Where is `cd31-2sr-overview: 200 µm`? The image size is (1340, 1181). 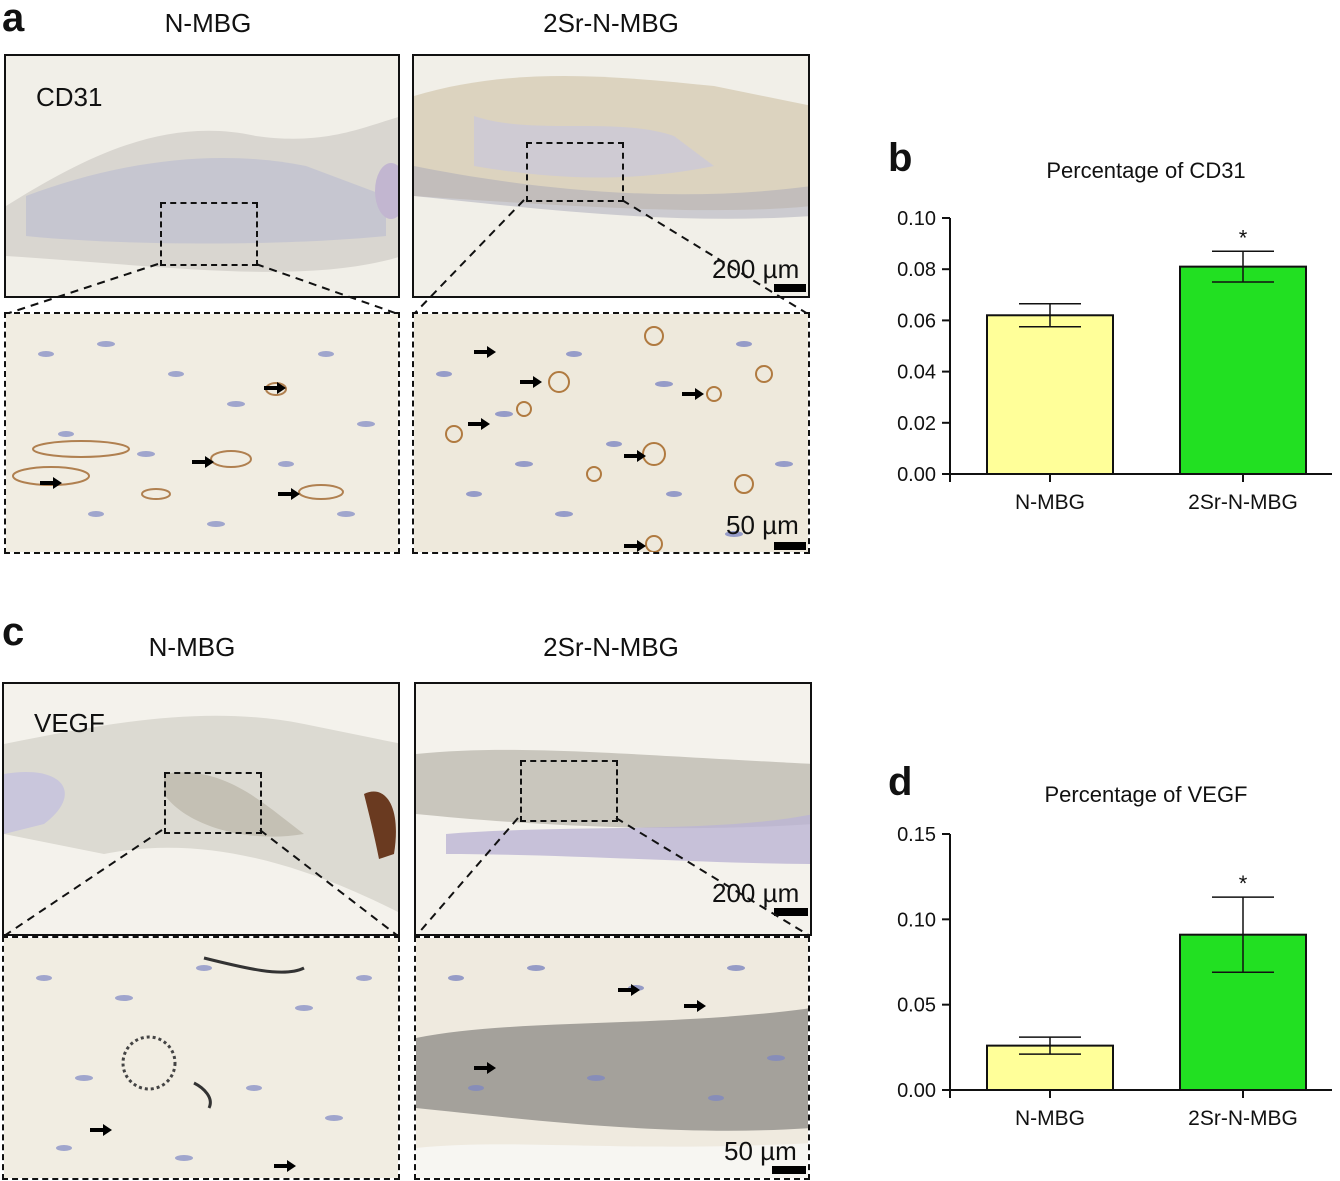 cd31-2sr-overview: 200 µm is located at coordinates (611, 176).